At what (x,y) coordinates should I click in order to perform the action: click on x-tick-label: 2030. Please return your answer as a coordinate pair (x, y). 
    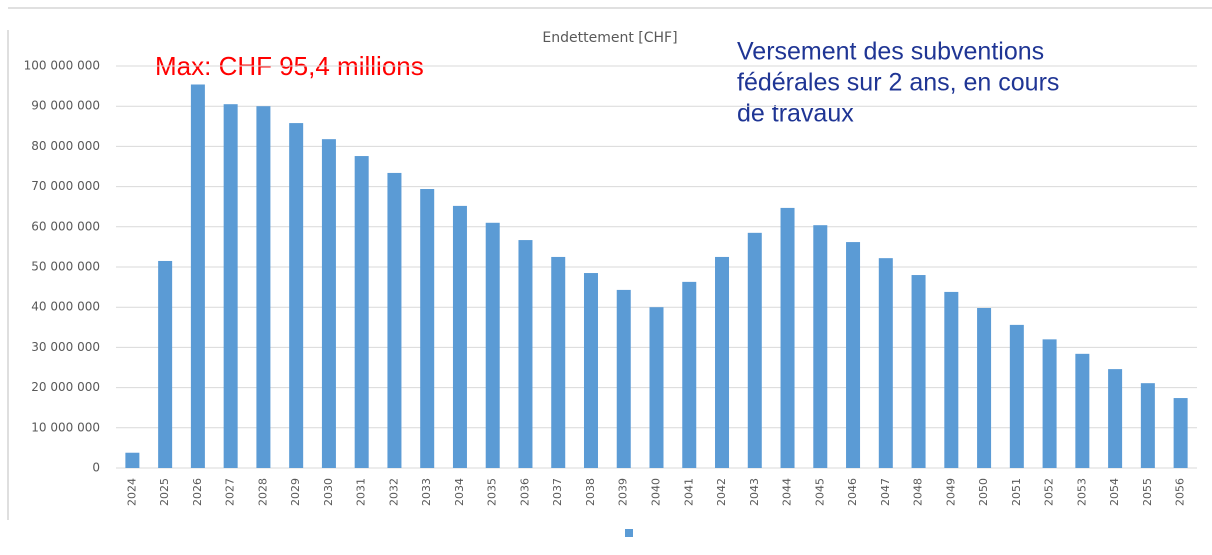
    Looking at the image, I should click on (328, 492).